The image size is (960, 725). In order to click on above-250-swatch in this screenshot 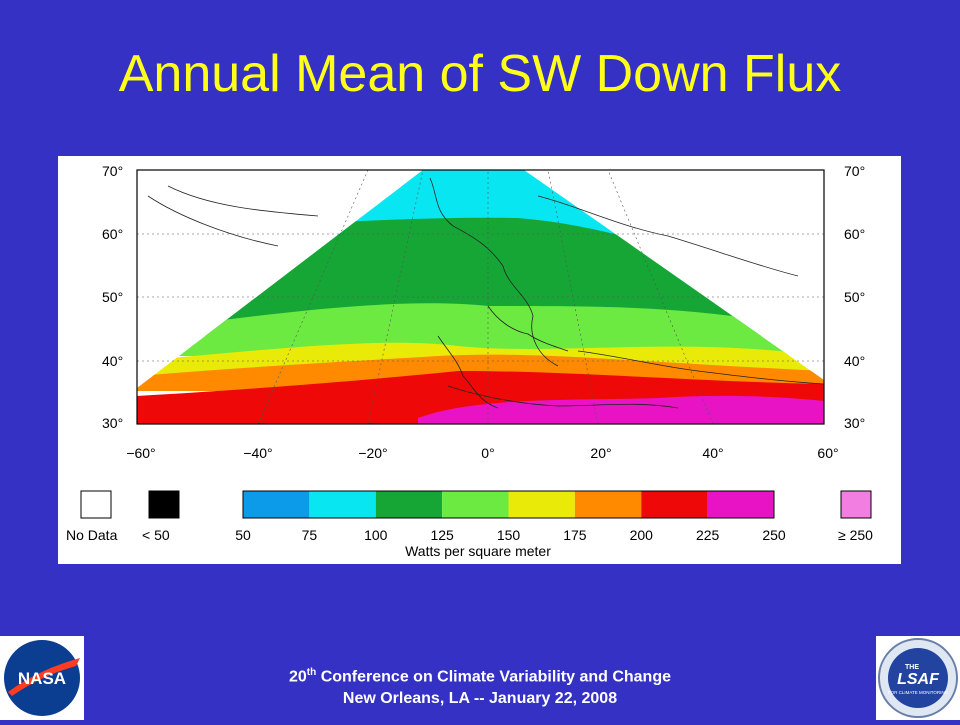, I will do `click(856, 504)`.